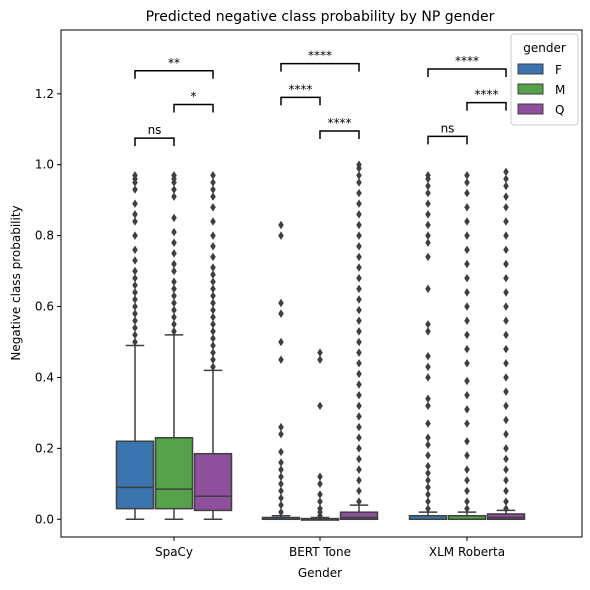  What do you see at coordinates (320, 573) in the screenshot?
I see `x-axis-label: Gender` at bounding box center [320, 573].